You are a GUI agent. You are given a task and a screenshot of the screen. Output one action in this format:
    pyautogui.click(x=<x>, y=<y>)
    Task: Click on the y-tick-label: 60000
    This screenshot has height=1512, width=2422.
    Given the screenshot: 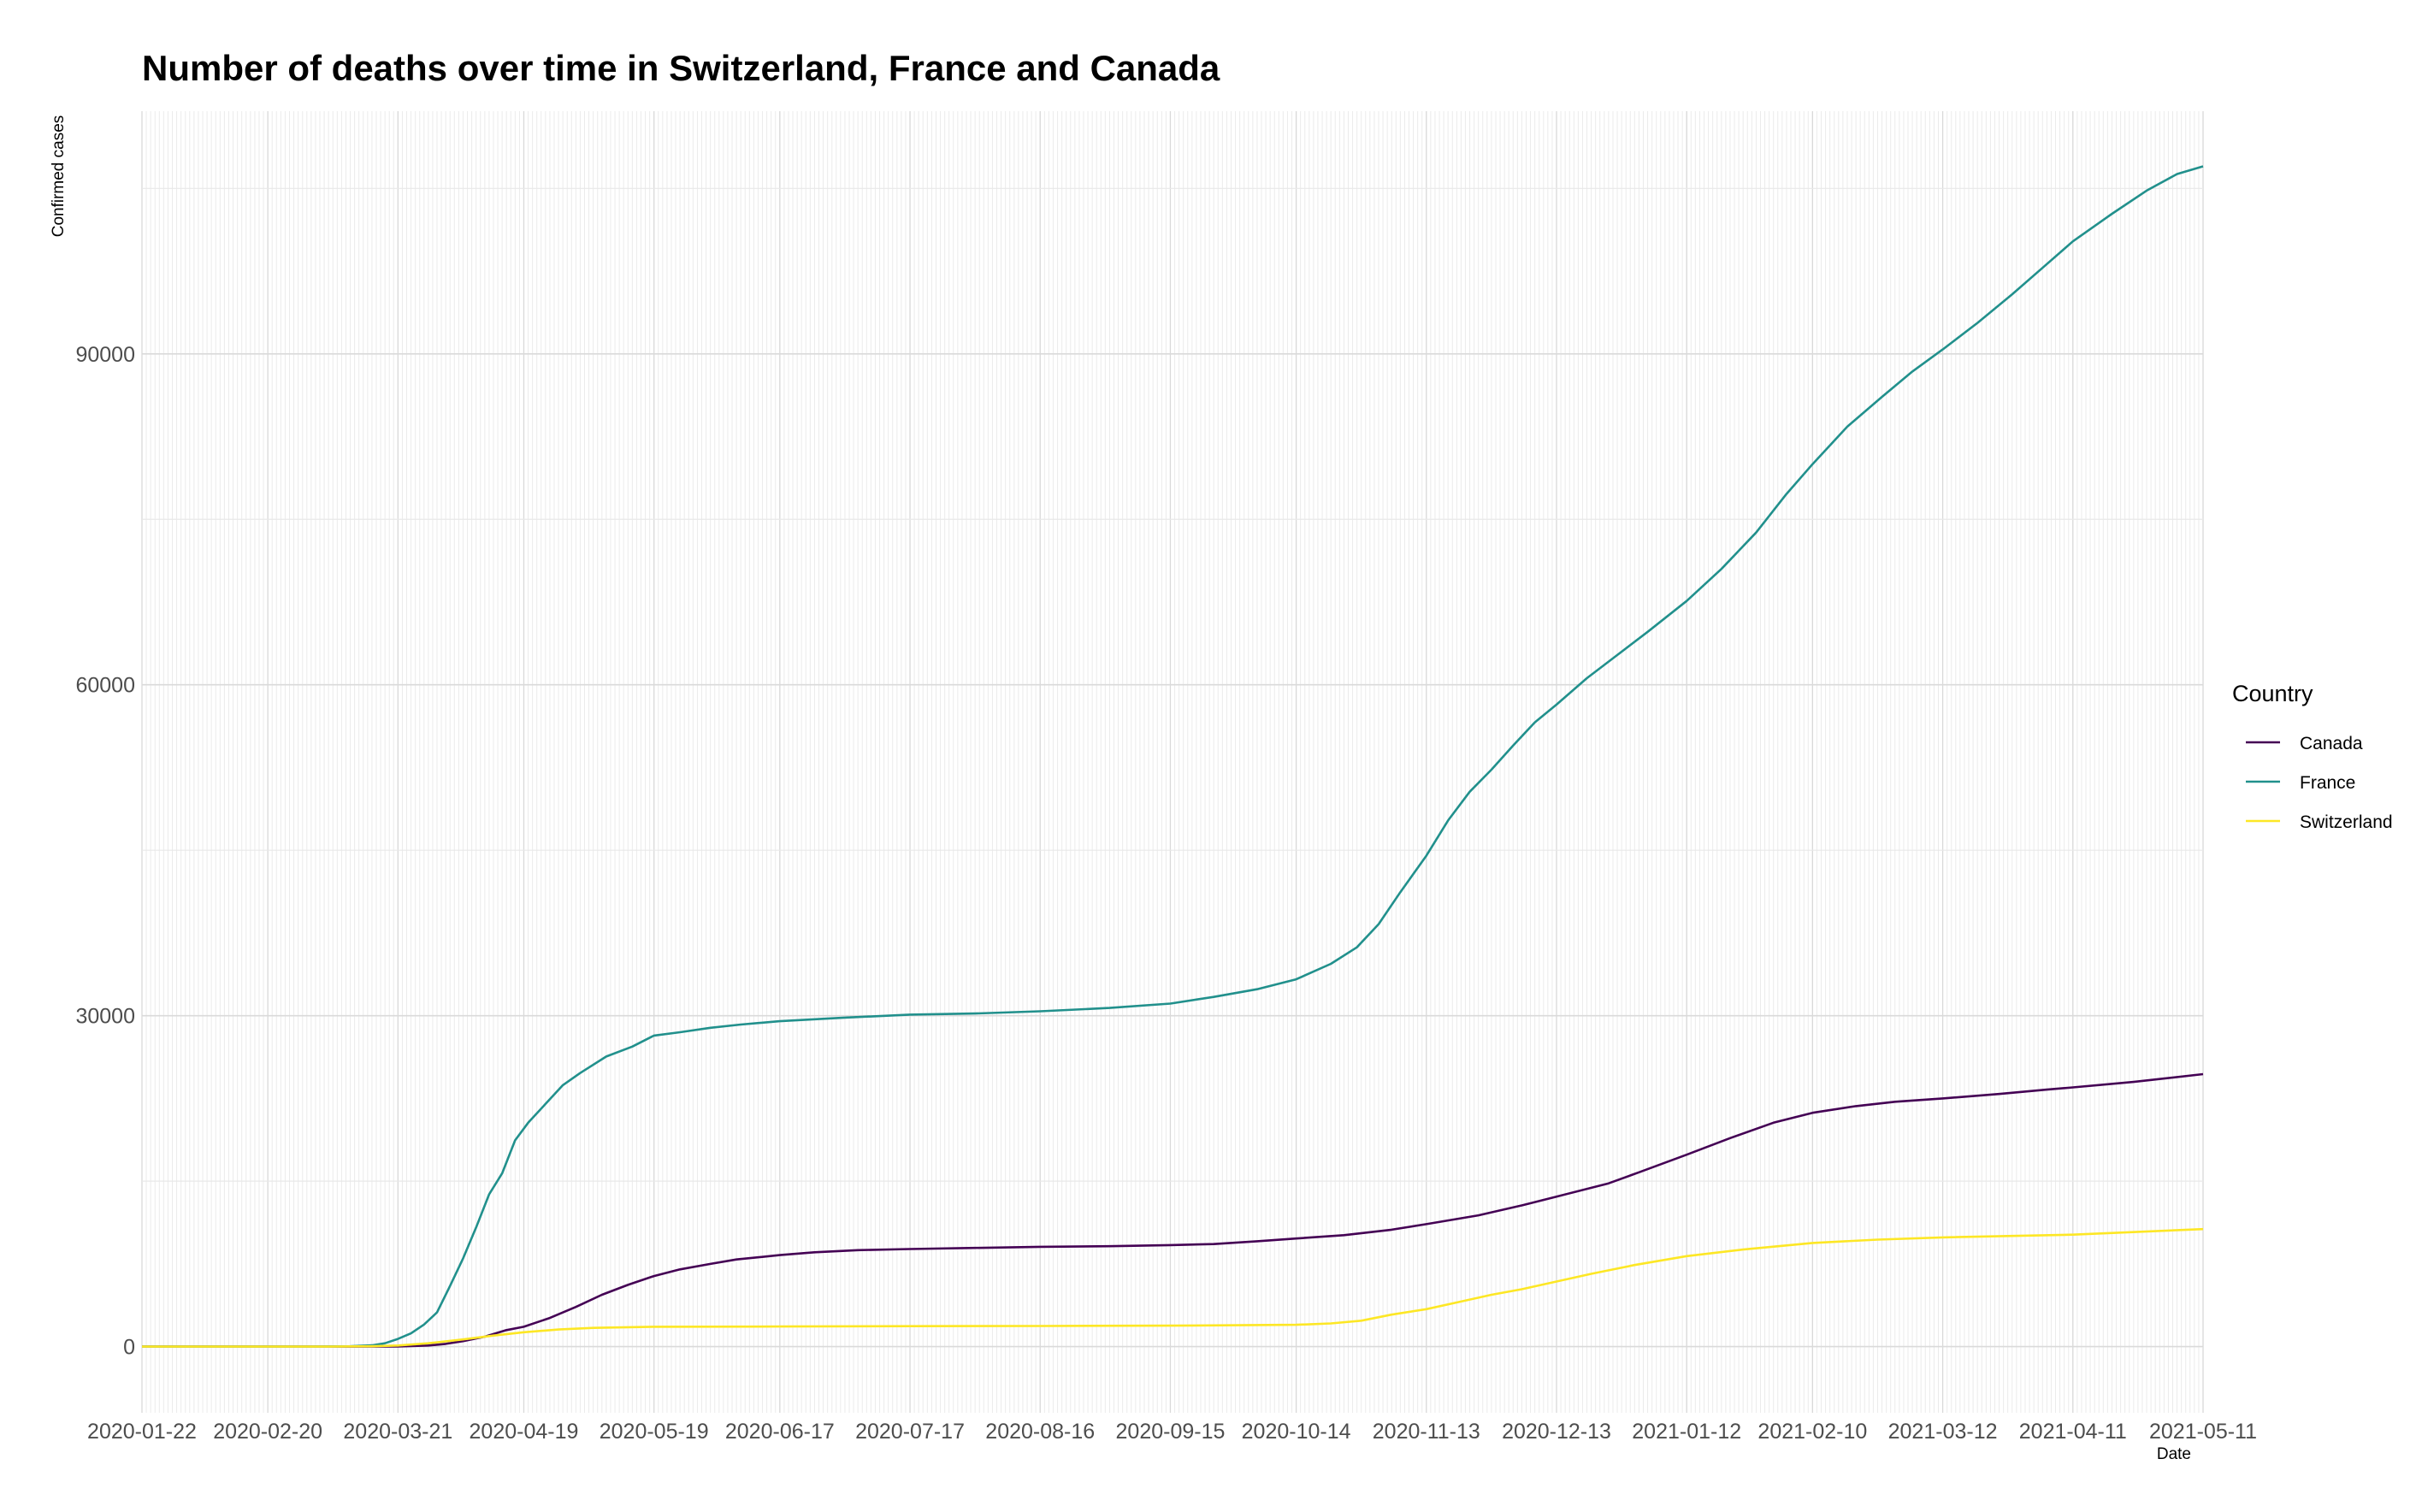 What is the action you would take?
    pyautogui.click(x=105, y=686)
    